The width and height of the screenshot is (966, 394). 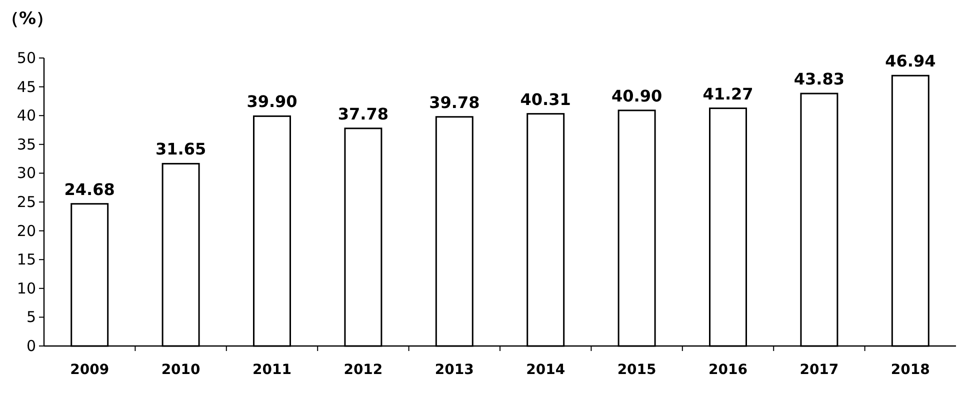 What do you see at coordinates (31, 346) in the screenshot?
I see `y-tick-label: 0` at bounding box center [31, 346].